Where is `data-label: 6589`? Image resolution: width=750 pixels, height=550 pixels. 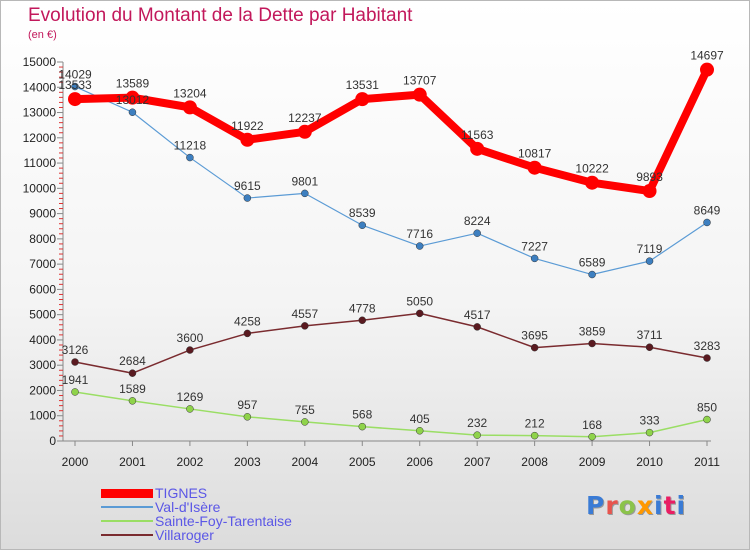 data-label: 6589 is located at coordinates (592, 263).